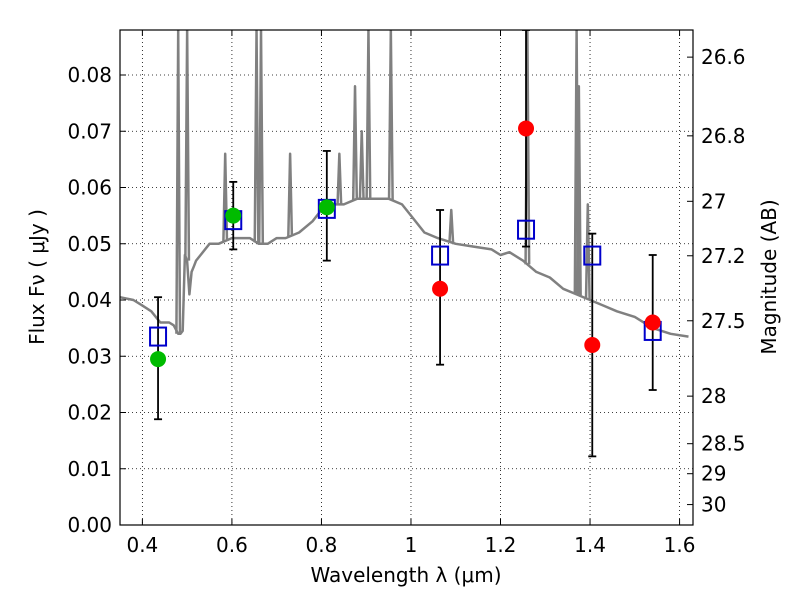 The width and height of the screenshot is (800, 600). I want to click on y-tick-label: 0.00, so click(89, 525).